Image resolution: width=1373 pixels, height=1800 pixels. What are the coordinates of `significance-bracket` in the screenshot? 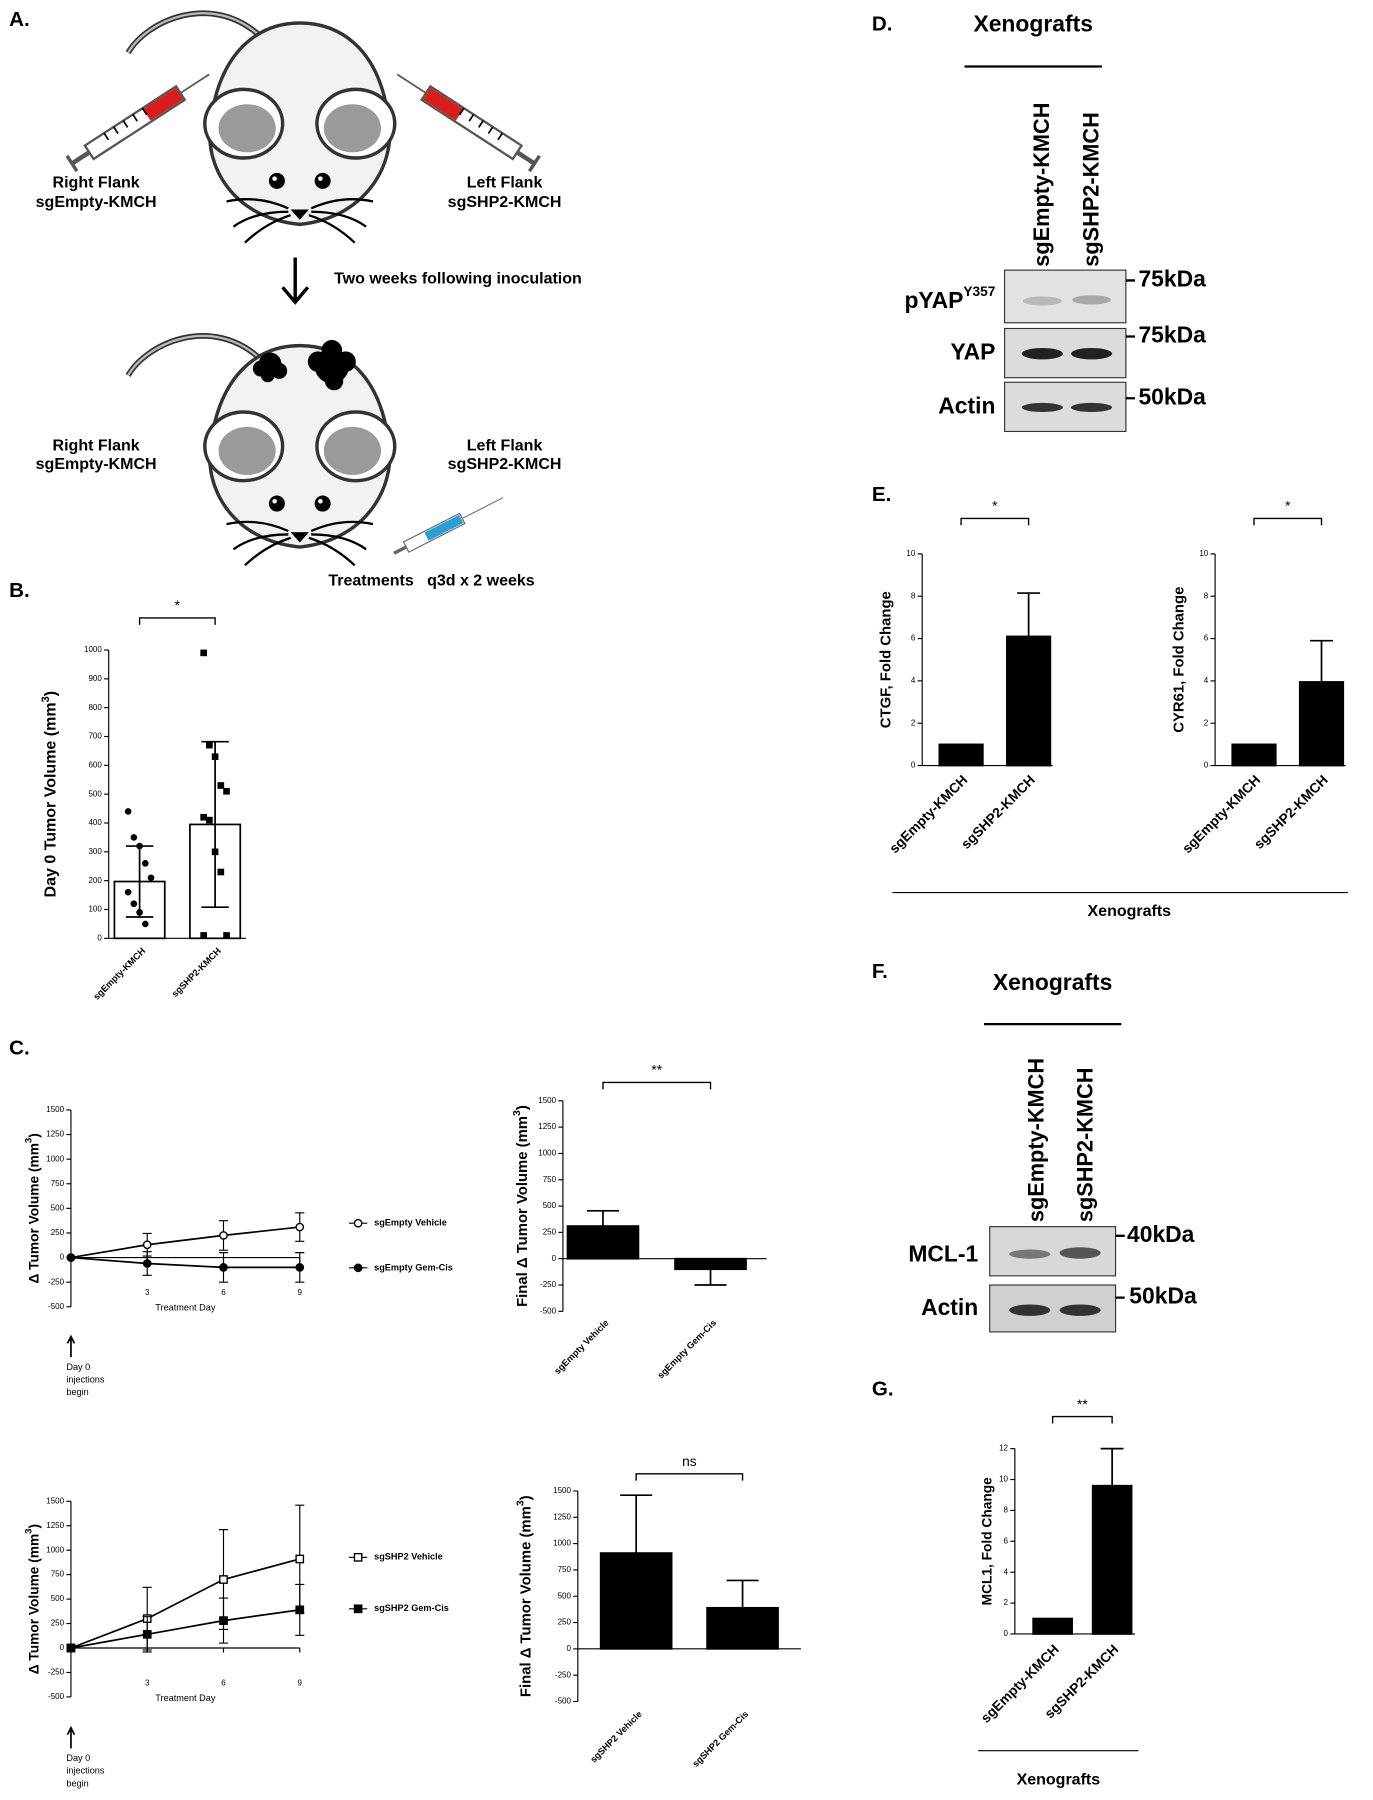 It's located at (995, 521).